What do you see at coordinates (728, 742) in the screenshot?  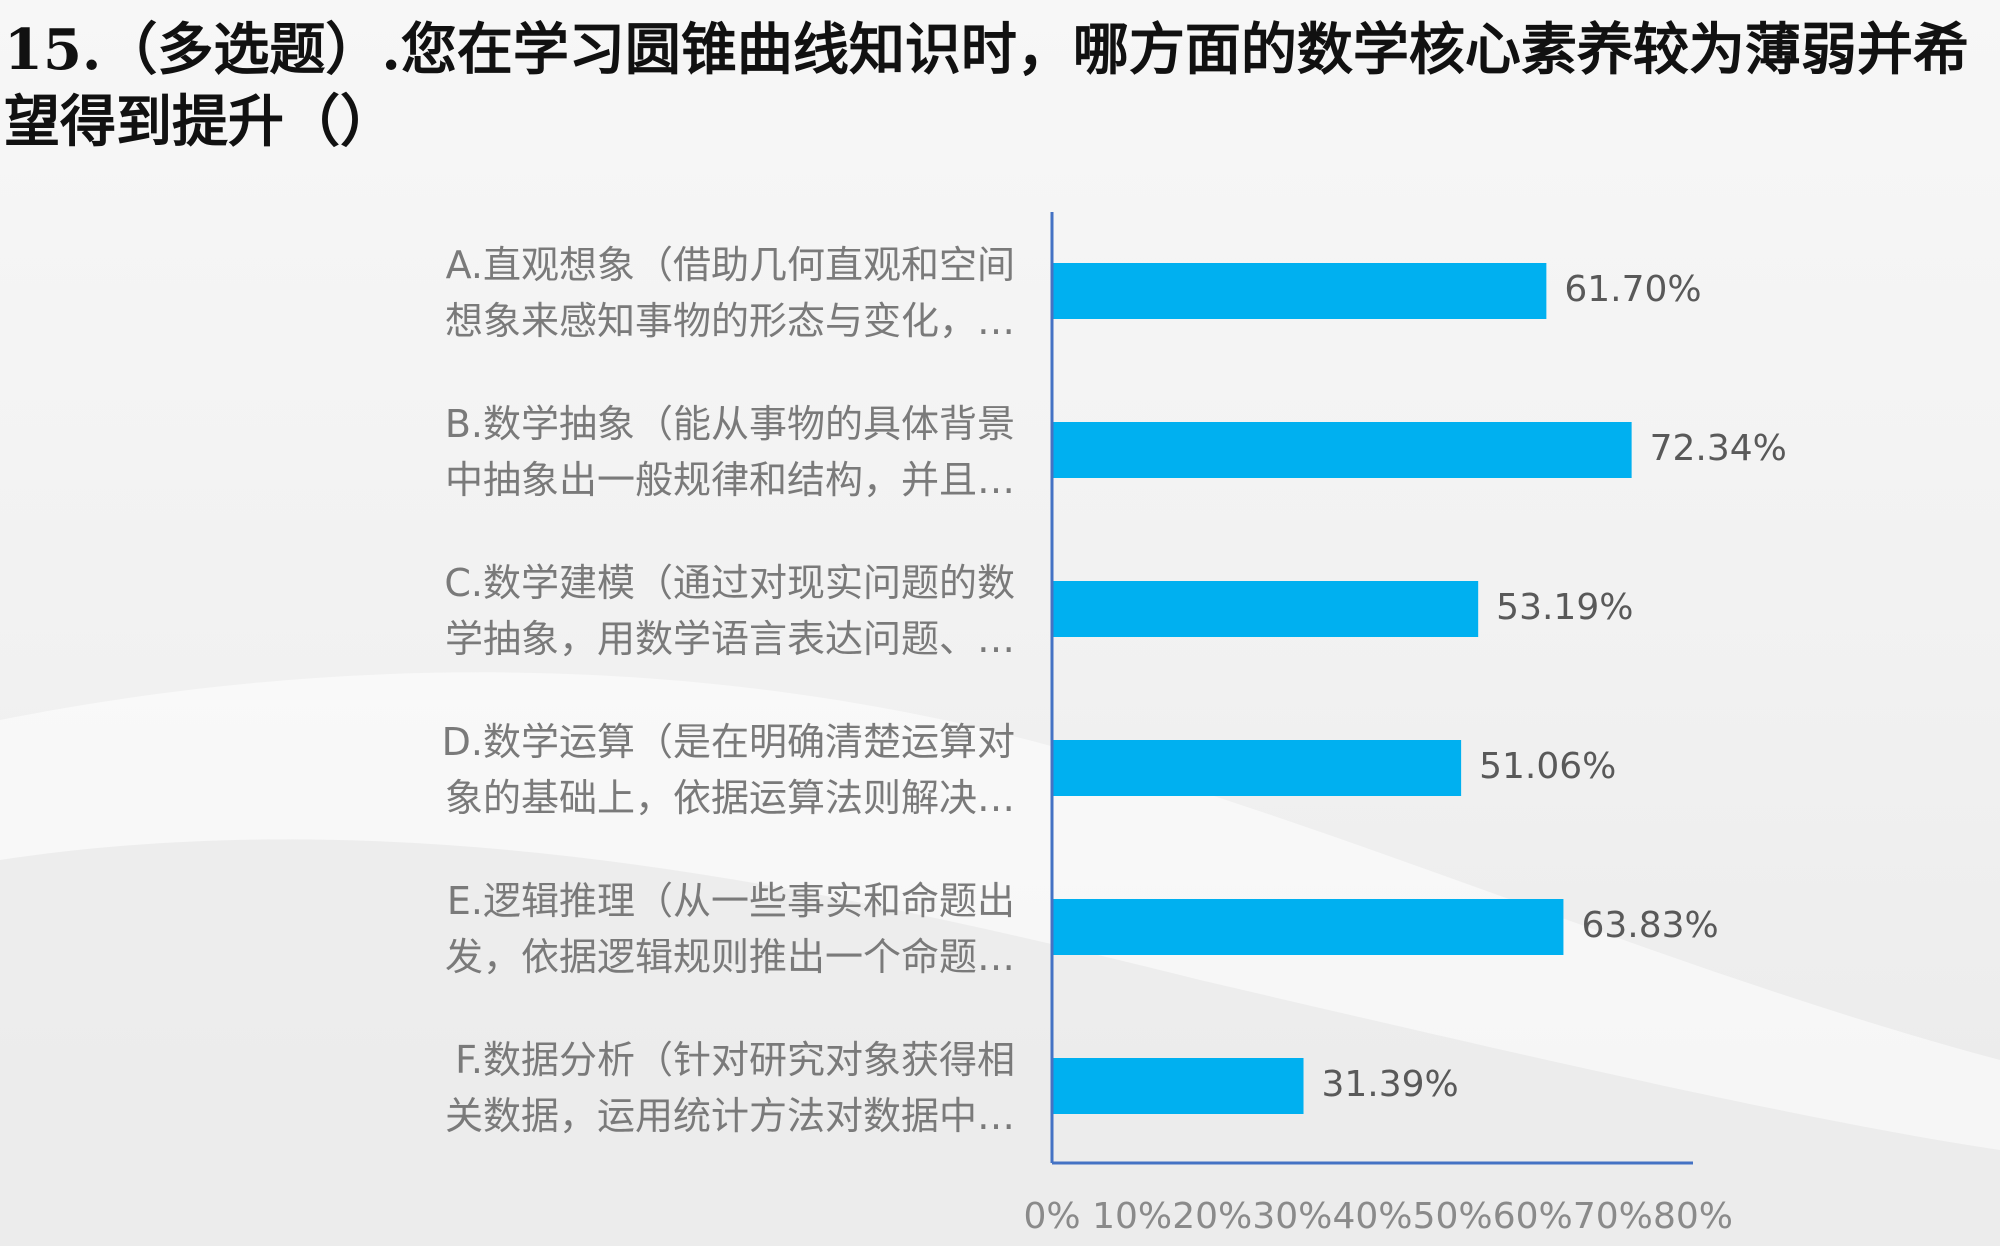 I see `category-label-line: D.数学运算（是在明确清楚运算对` at bounding box center [728, 742].